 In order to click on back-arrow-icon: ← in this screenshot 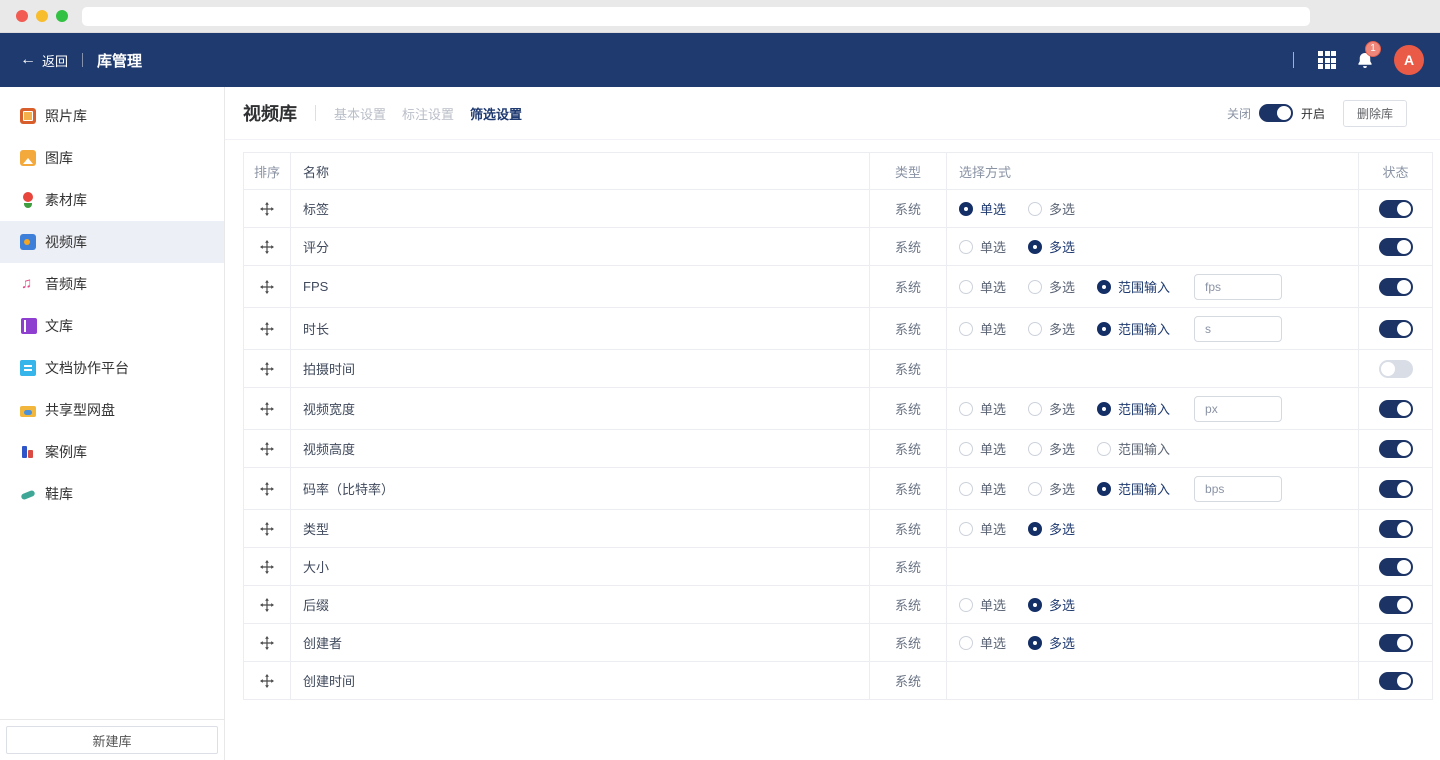, I will do `click(28, 59)`.